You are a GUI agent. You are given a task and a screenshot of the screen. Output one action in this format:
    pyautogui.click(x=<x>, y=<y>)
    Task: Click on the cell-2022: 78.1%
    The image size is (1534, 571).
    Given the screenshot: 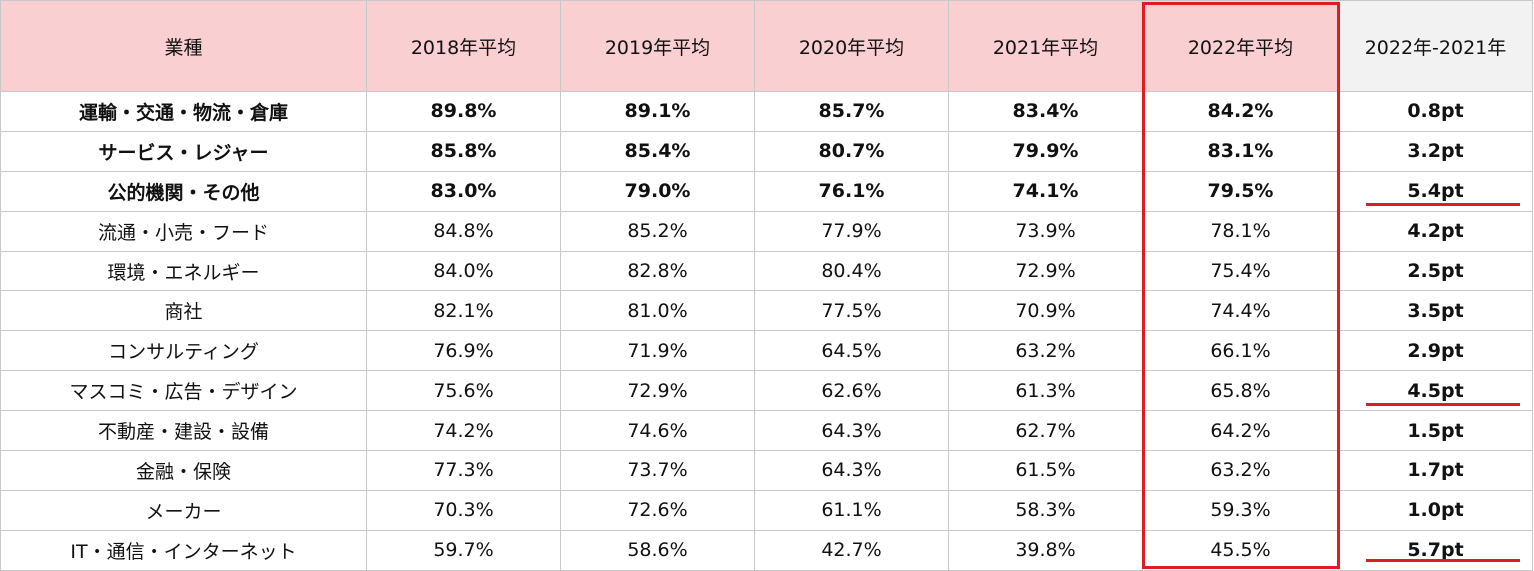 What is the action you would take?
    pyautogui.click(x=1240, y=231)
    